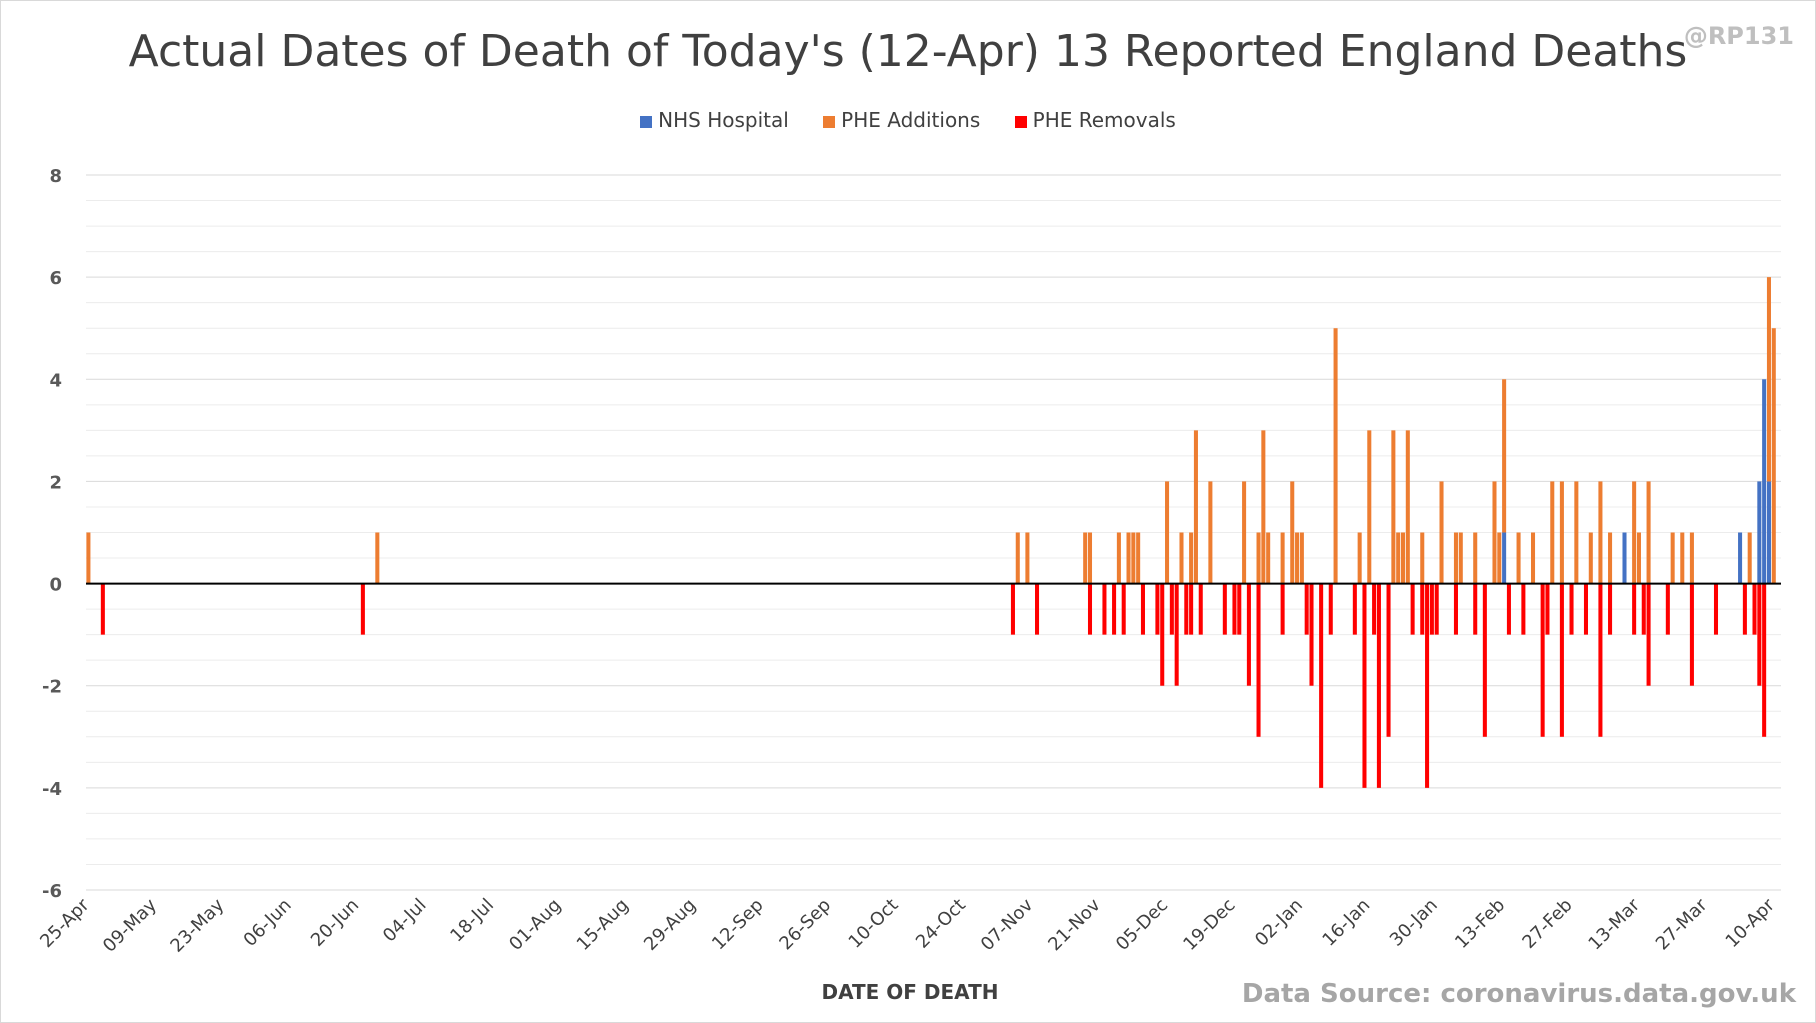 The width and height of the screenshot is (1816, 1023). What do you see at coordinates (941, 924) in the screenshot?
I see `x-tick-label: 24-Oct` at bounding box center [941, 924].